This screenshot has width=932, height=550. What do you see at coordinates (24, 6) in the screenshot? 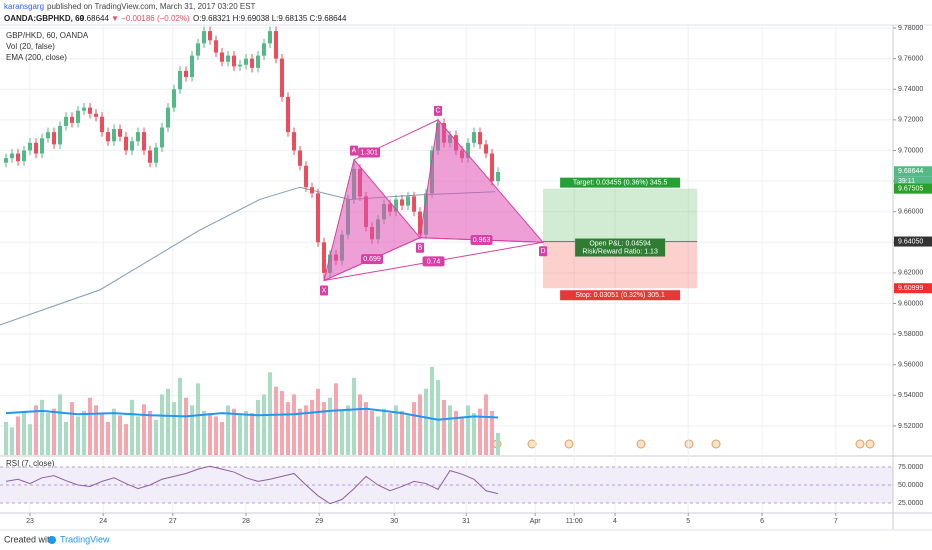
I see `author: karansgarg` at bounding box center [24, 6].